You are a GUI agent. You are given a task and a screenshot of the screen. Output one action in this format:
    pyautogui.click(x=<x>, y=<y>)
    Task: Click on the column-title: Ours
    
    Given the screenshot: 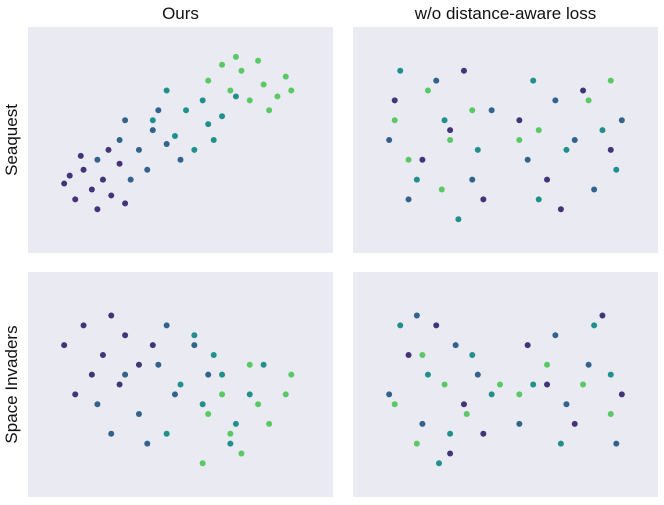 What is the action you would take?
    pyautogui.click(x=180, y=13)
    